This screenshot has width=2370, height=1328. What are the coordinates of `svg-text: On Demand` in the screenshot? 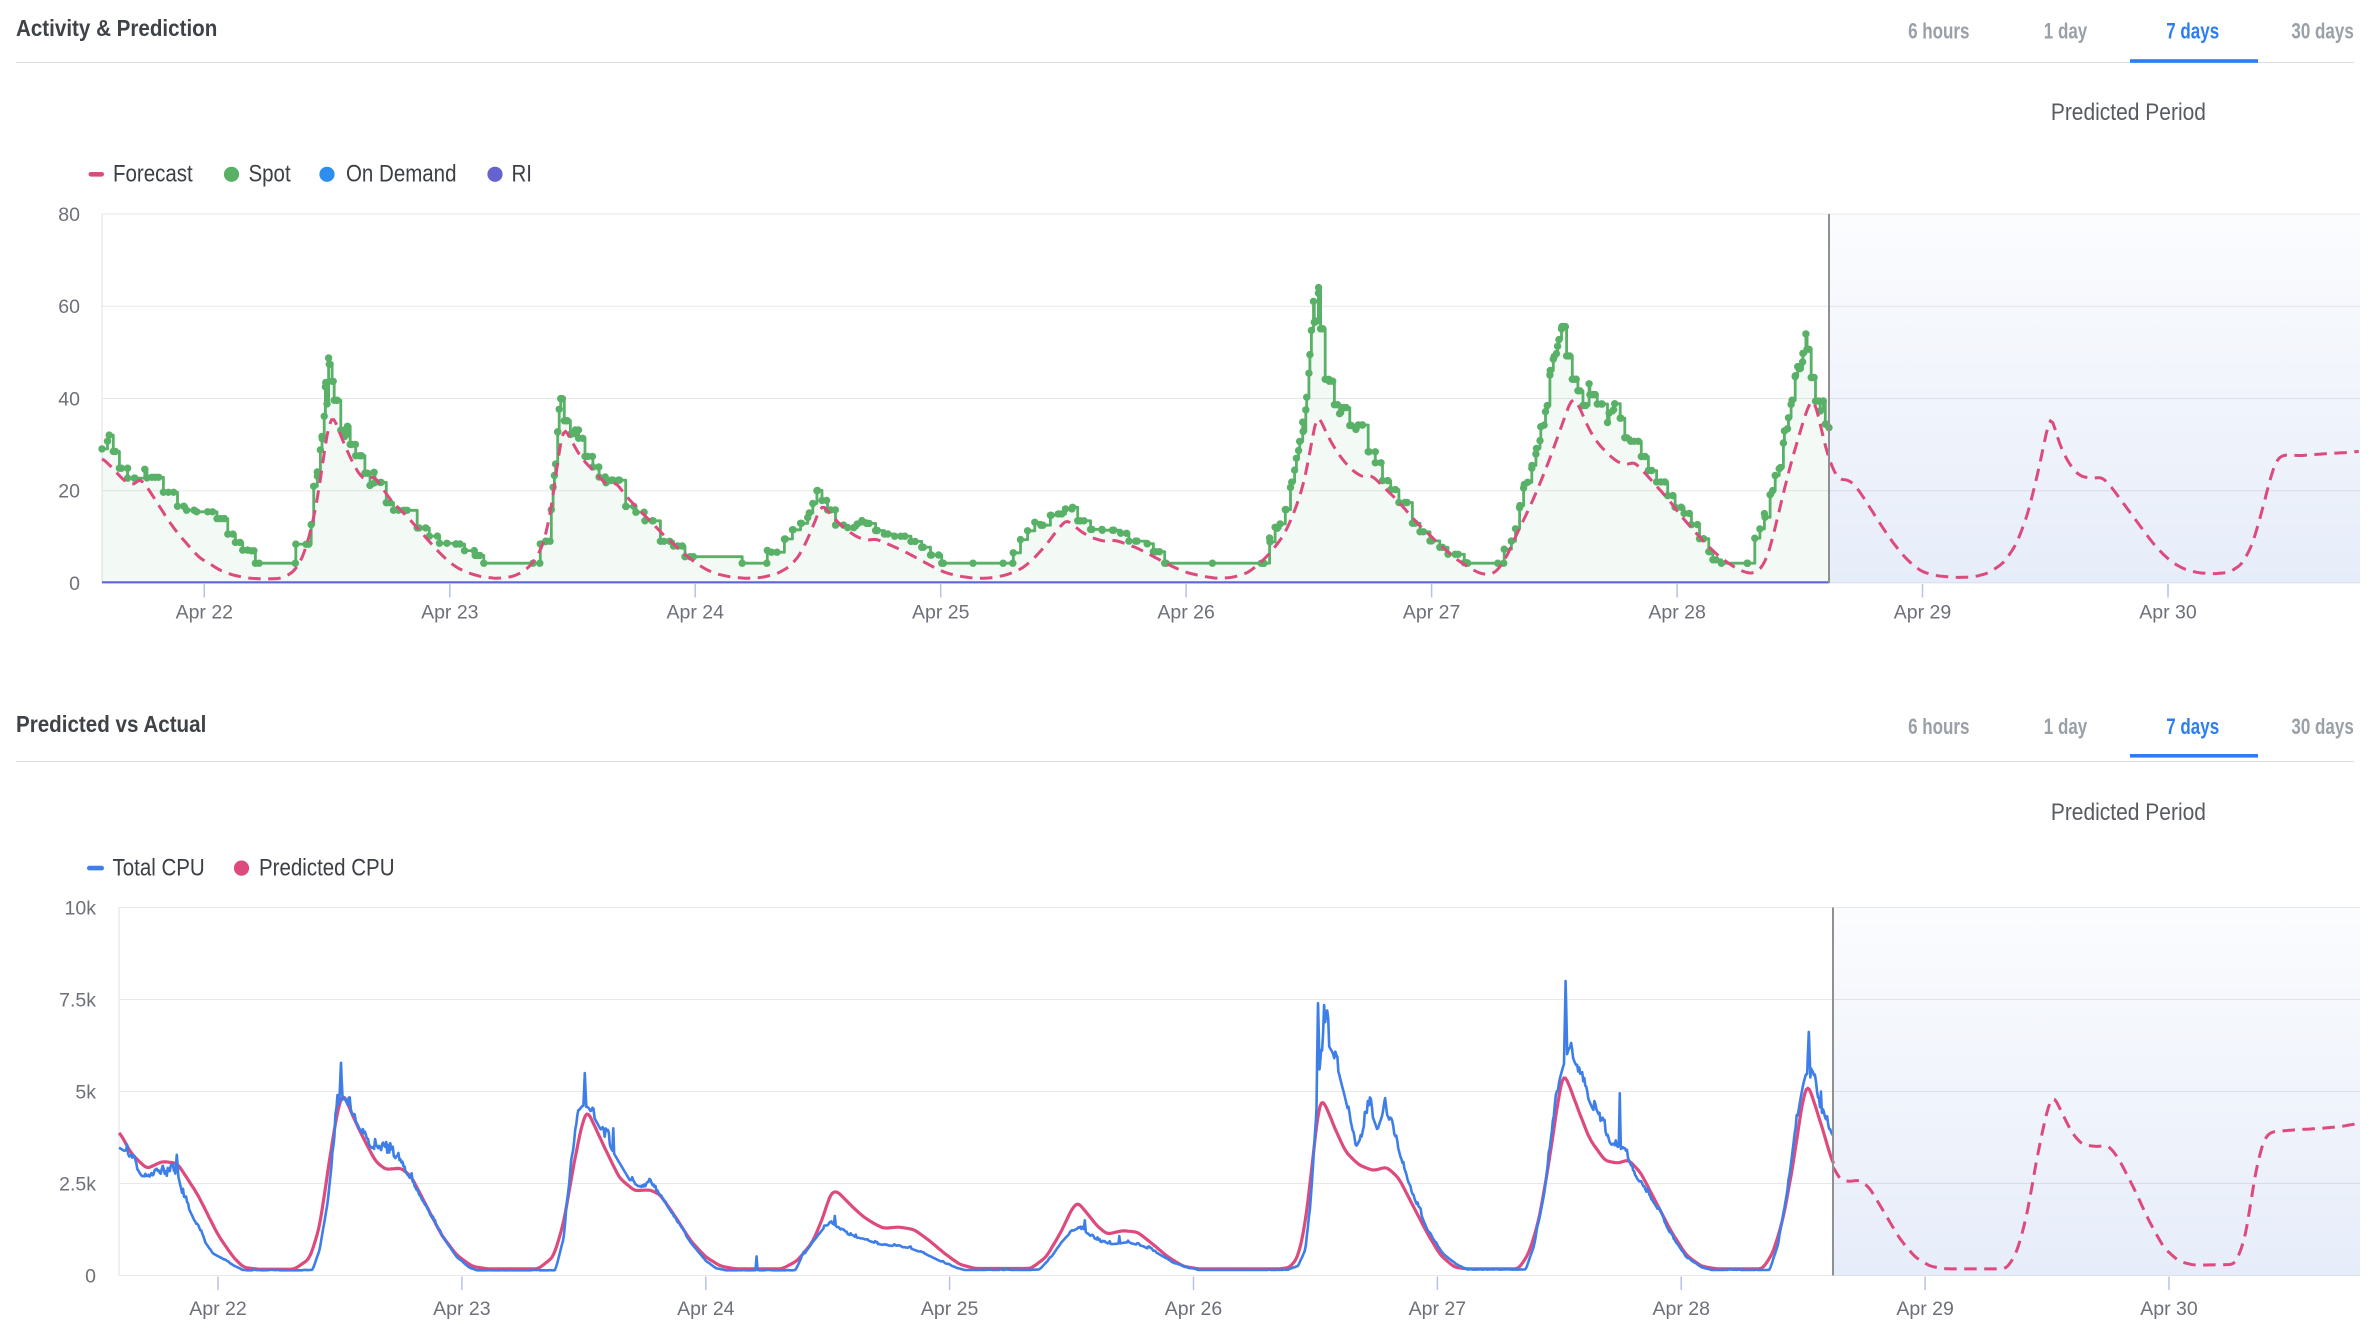 It's located at (401, 173).